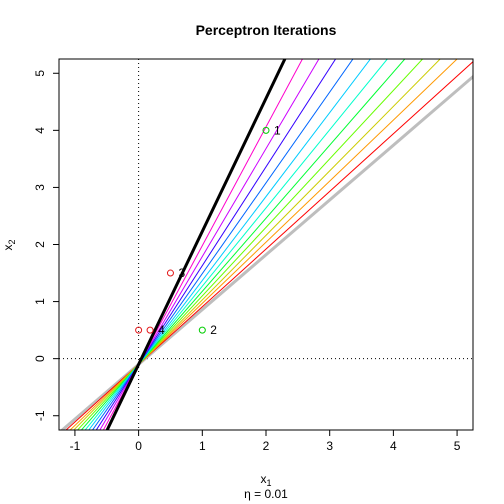 The image size is (504, 504). Describe the element at coordinates (266, 446) in the screenshot. I see `x-tick-label-2: 2` at that location.